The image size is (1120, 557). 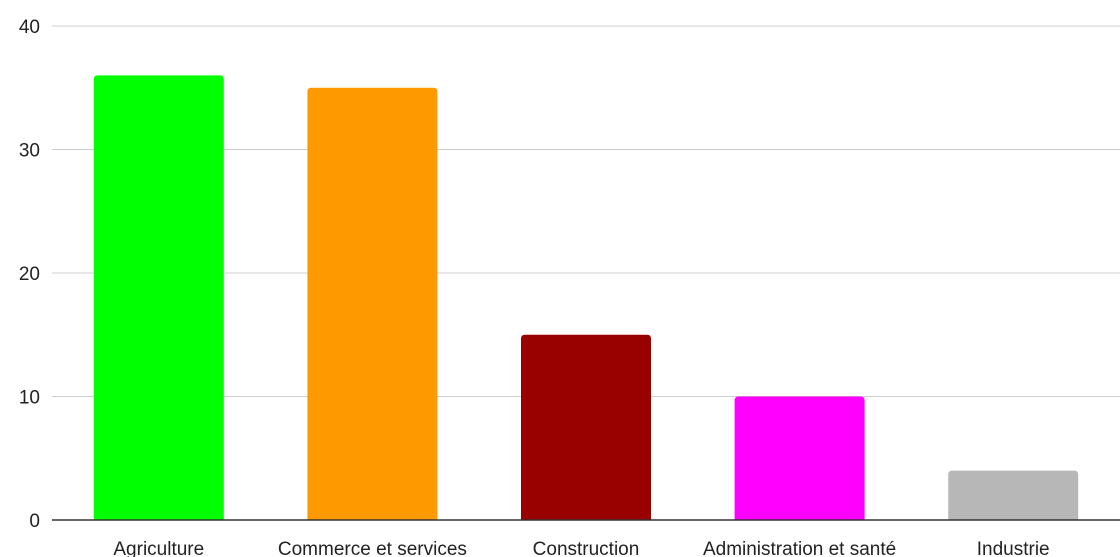 I want to click on bar-administration-et-sant-, so click(x=799, y=458).